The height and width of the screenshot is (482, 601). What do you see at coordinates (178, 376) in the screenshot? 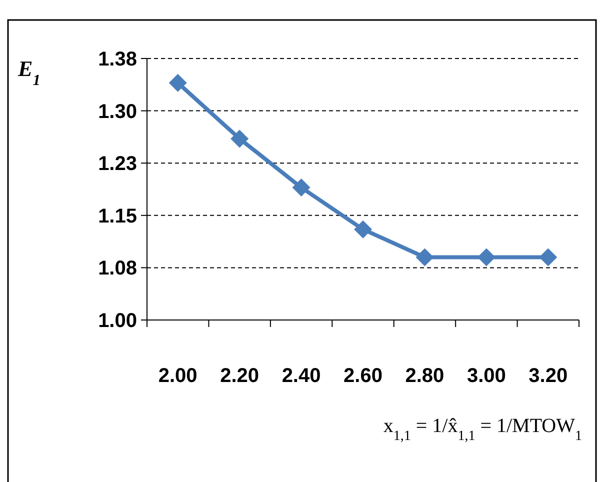
I see `x-tick-label: 2.00` at bounding box center [178, 376].